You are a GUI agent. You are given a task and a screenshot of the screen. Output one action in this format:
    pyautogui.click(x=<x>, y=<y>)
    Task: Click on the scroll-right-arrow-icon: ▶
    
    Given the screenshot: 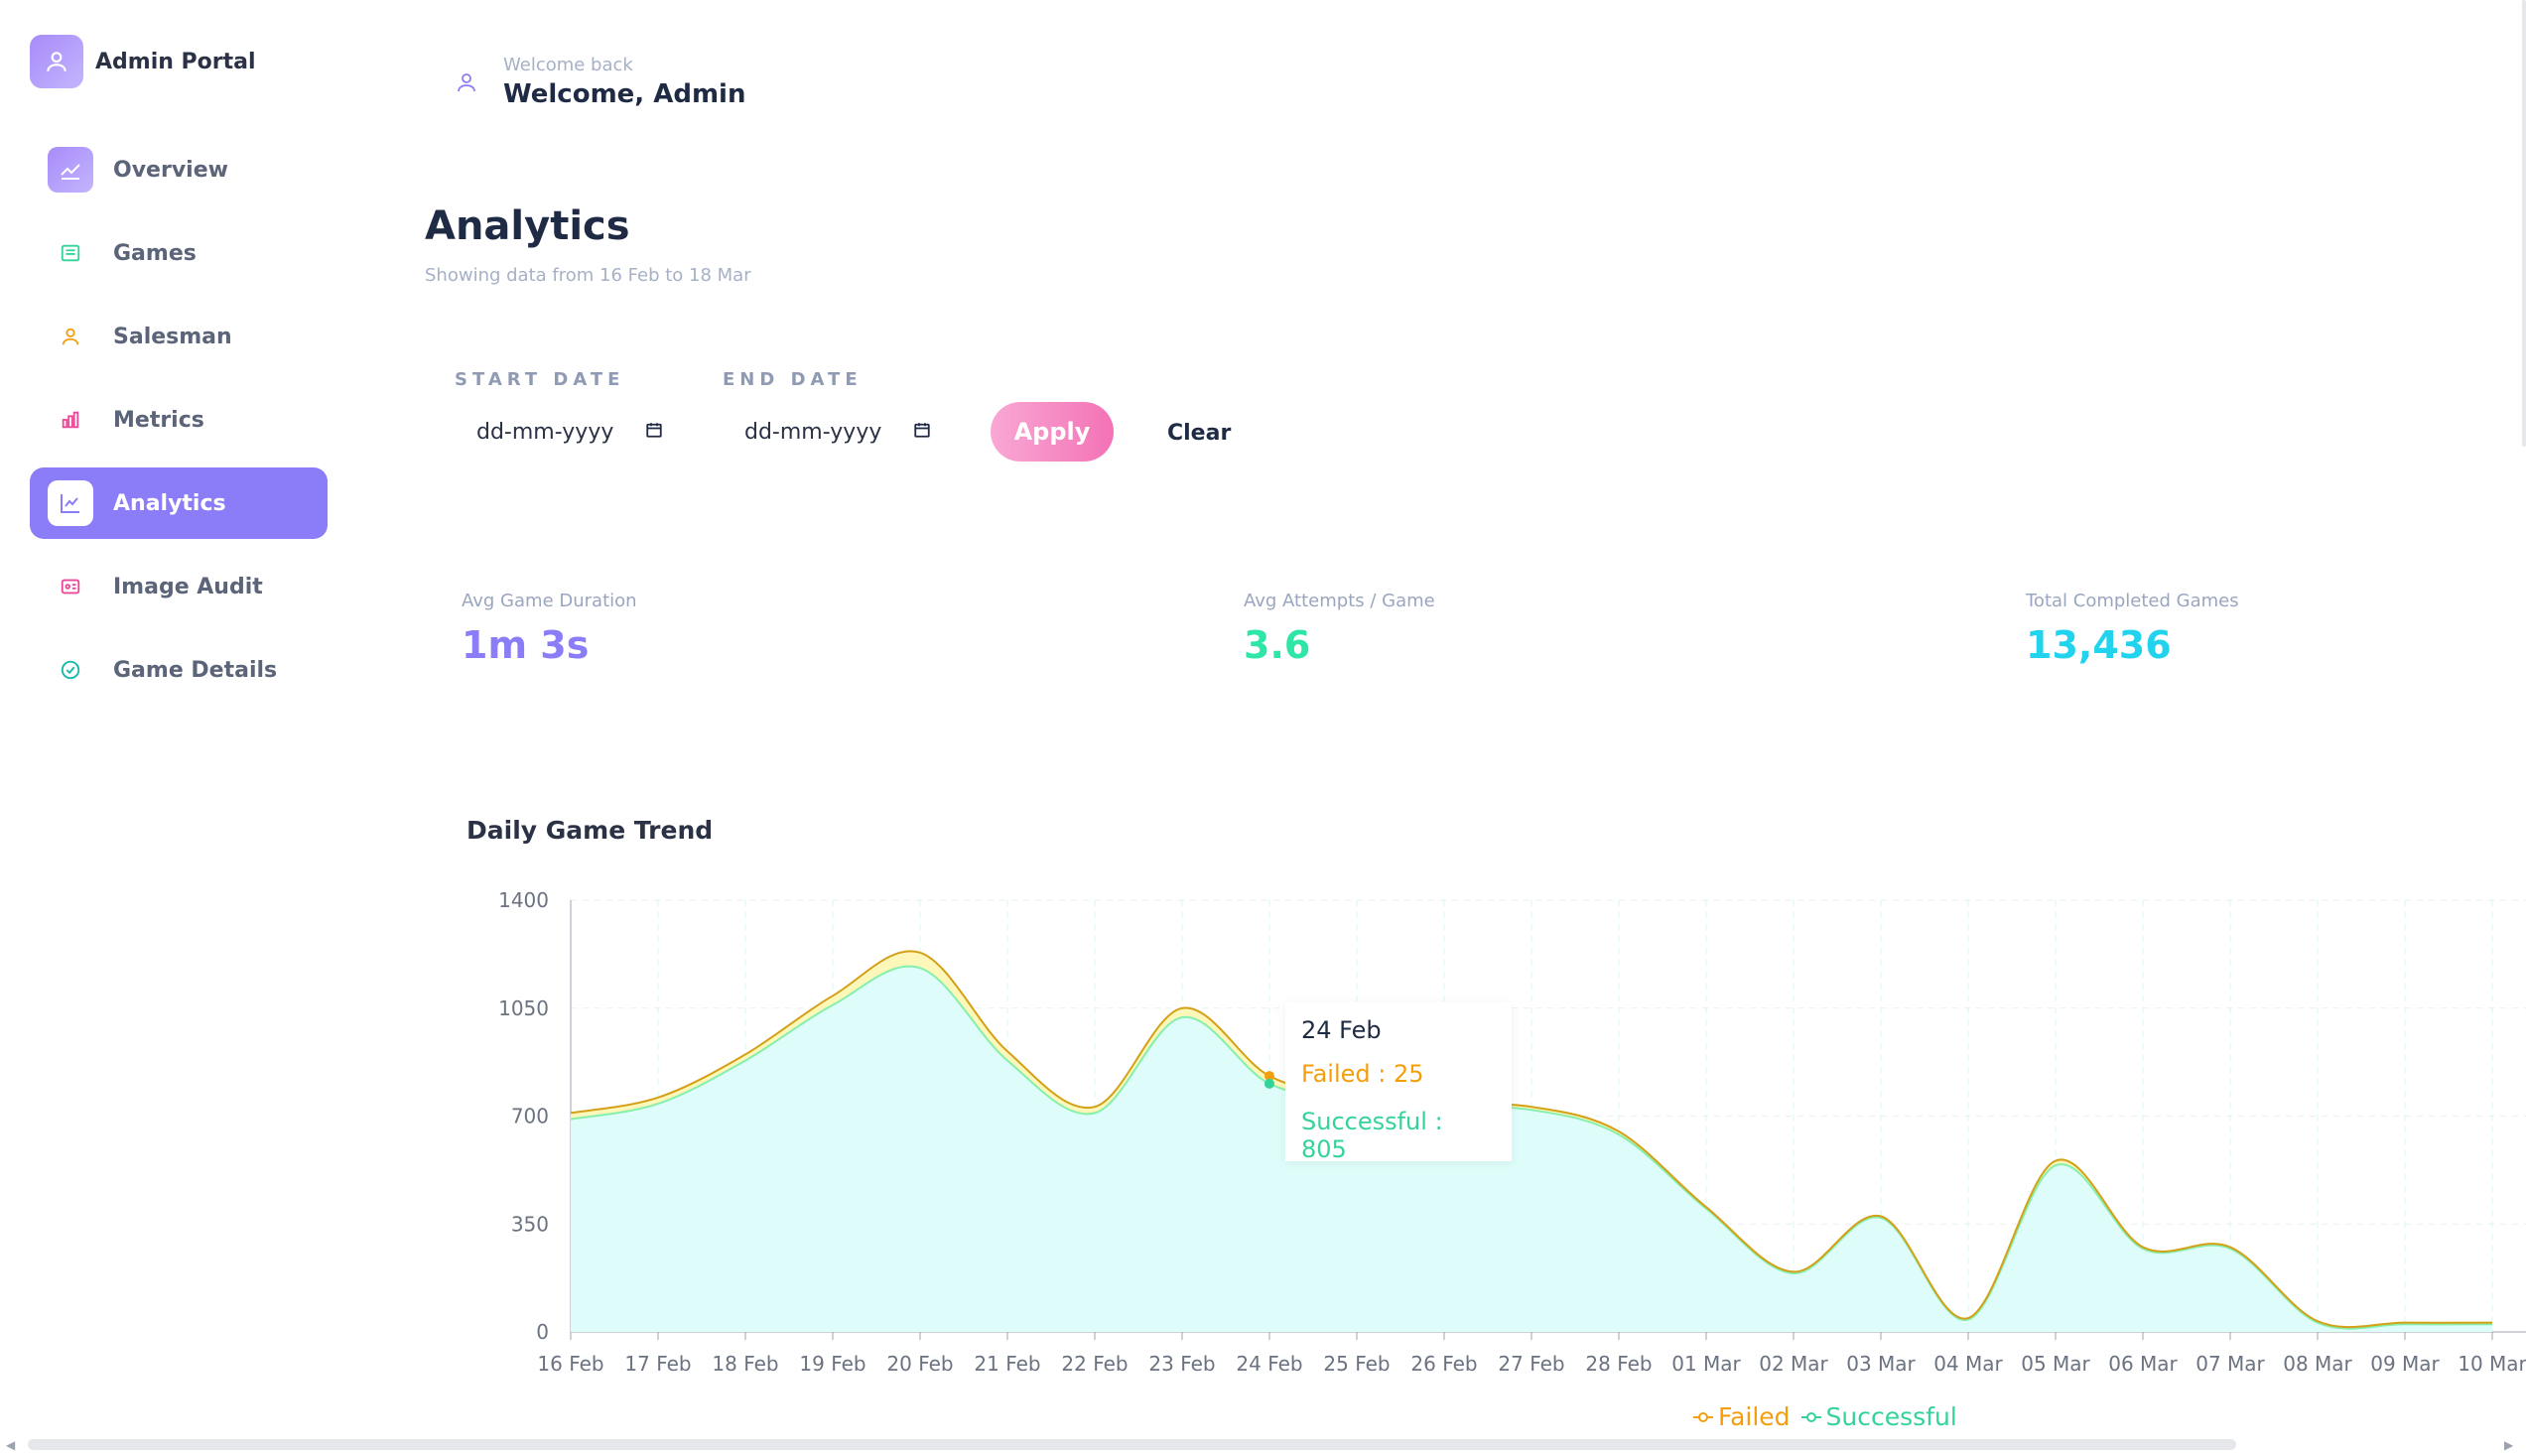 What is the action you would take?
    pyautogui.click(x=2509, y=1445)
    